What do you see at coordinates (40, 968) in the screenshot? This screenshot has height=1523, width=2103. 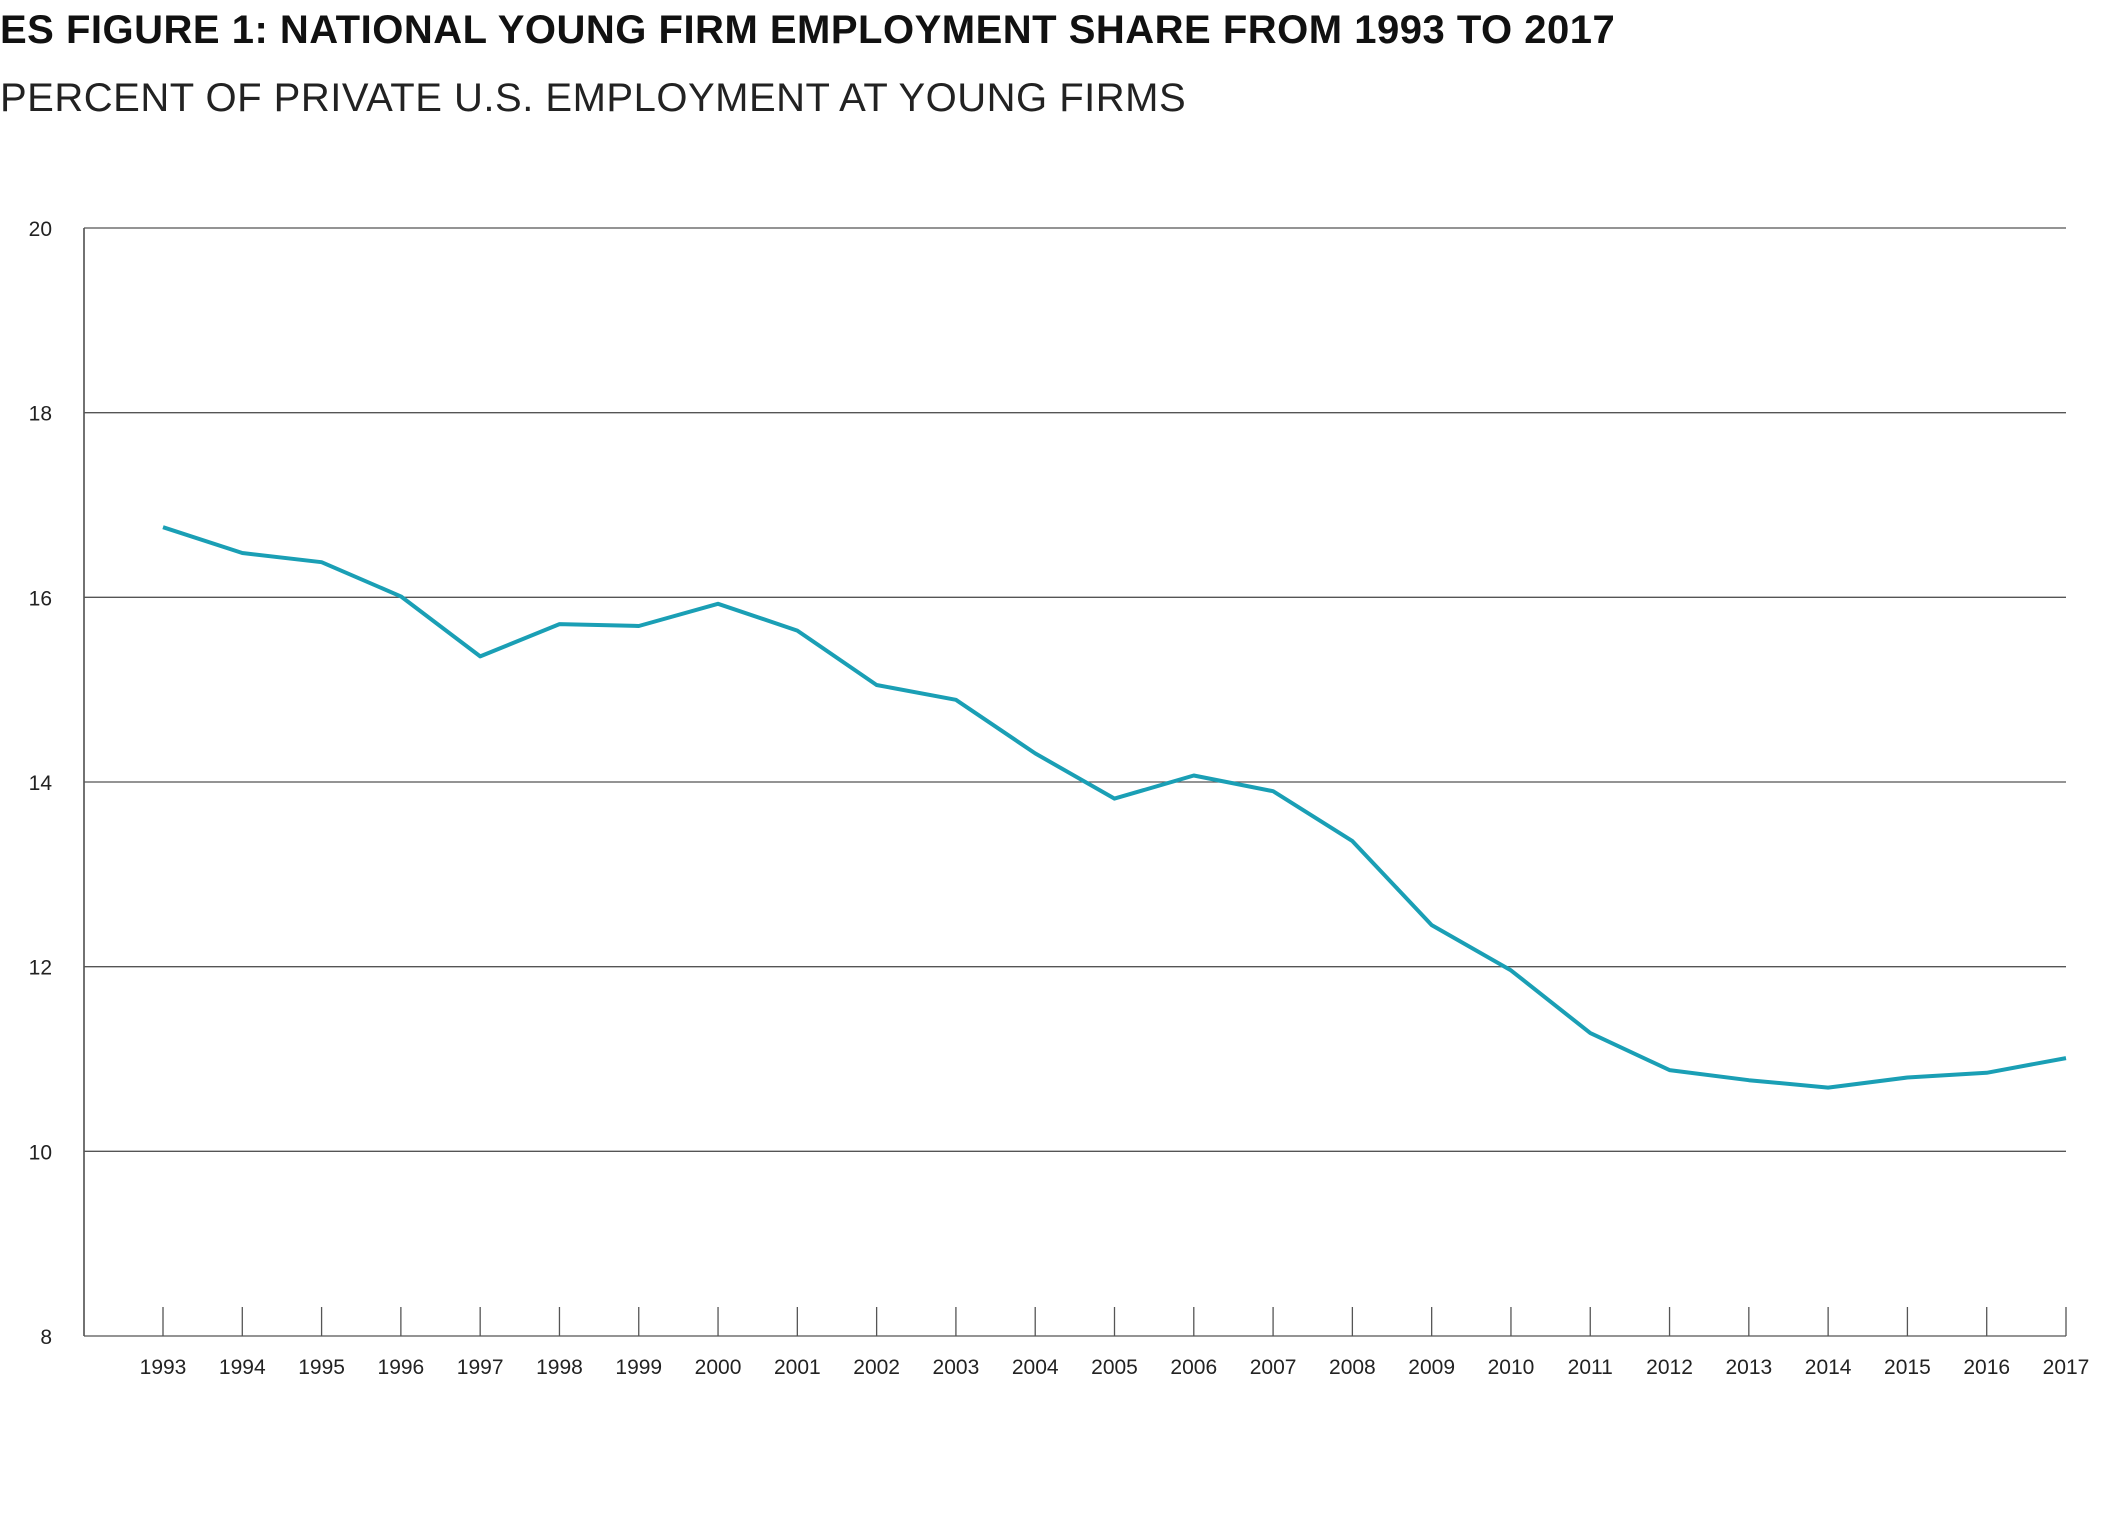 I see `y-tick-label: 12` at bounding box center [40, 968].